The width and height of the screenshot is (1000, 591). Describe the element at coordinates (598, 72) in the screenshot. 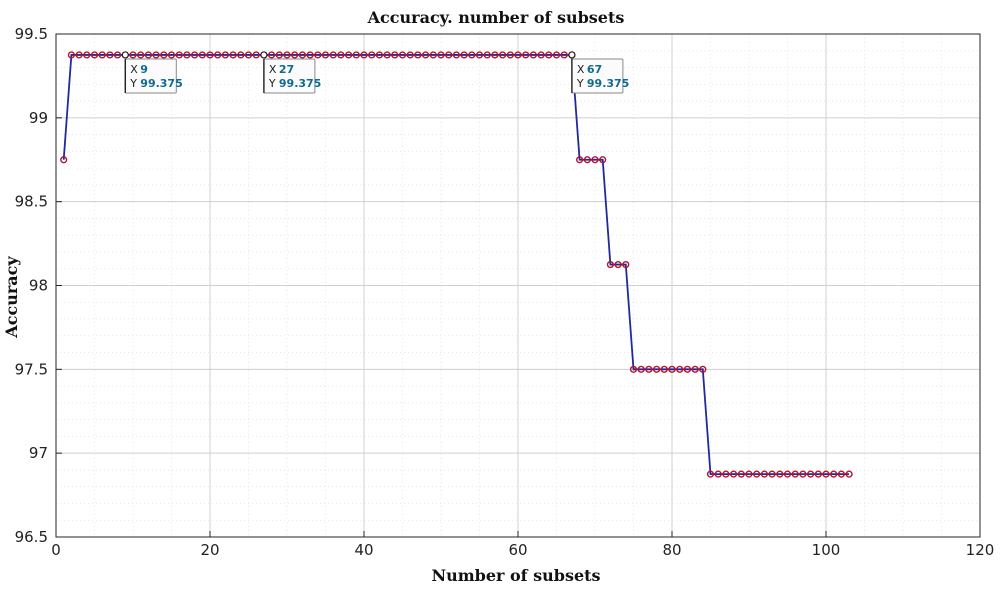

I see `datatip: X 67Y 99.375` at that location.